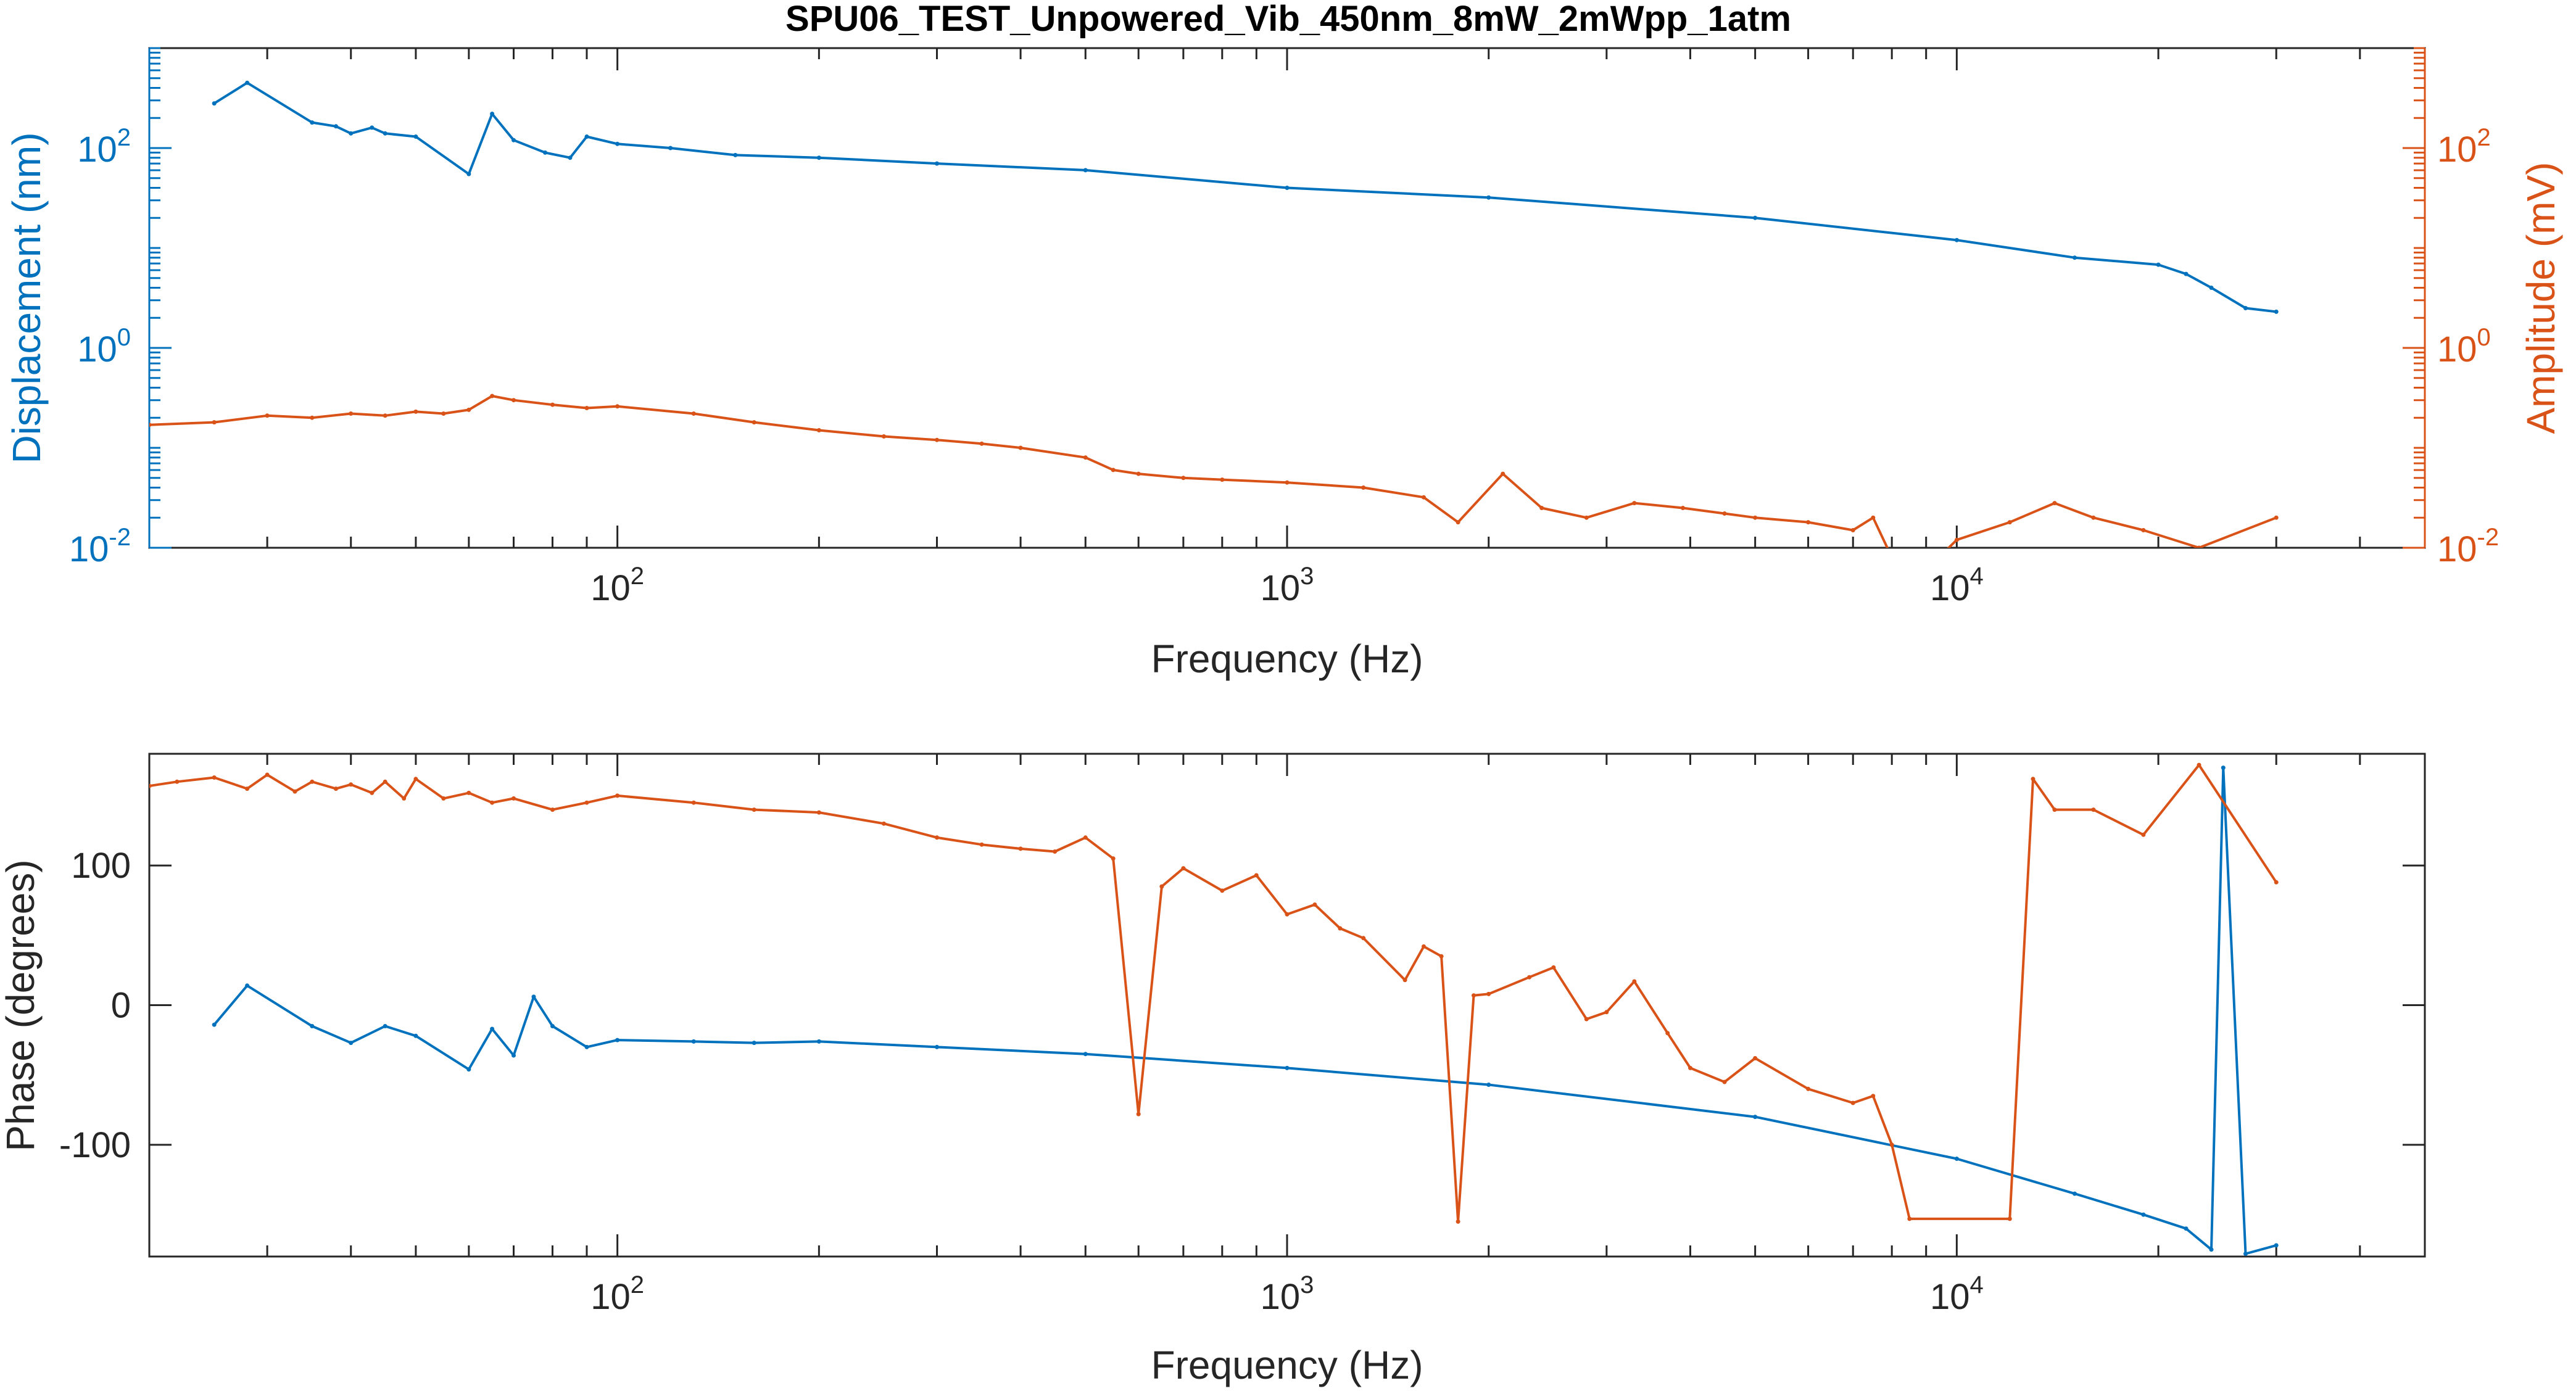 This screenshot has width=2576, height=1391. Describe the element at coordinates (2464, 346) in the screenshot. I see `top-right-y-tick-label: 10⁰` at that location.